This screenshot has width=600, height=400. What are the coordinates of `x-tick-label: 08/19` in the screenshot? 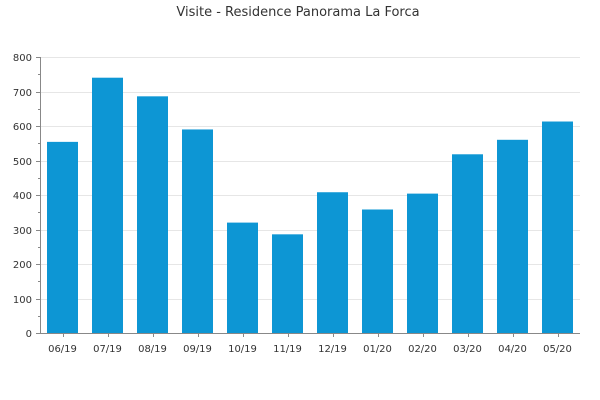 It's located at (152, 349).